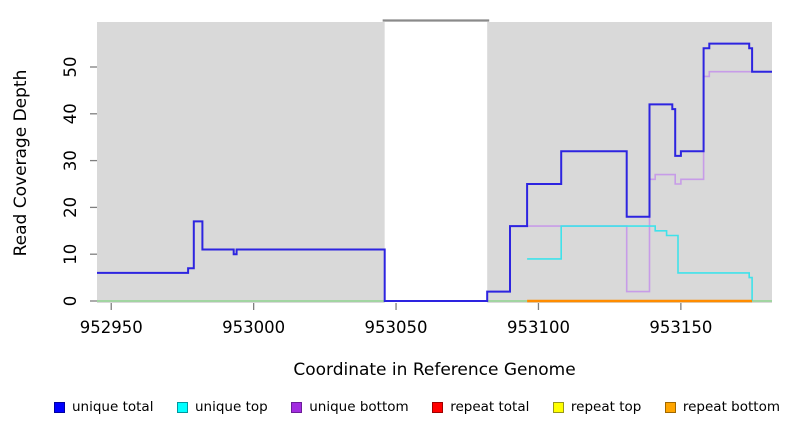 The width and height of the screenshot is (792, 432). What do you see at coordinates (490, 407) in the screenshot?
I see `legend-label: repeat total` at bounding box center [490, 407].